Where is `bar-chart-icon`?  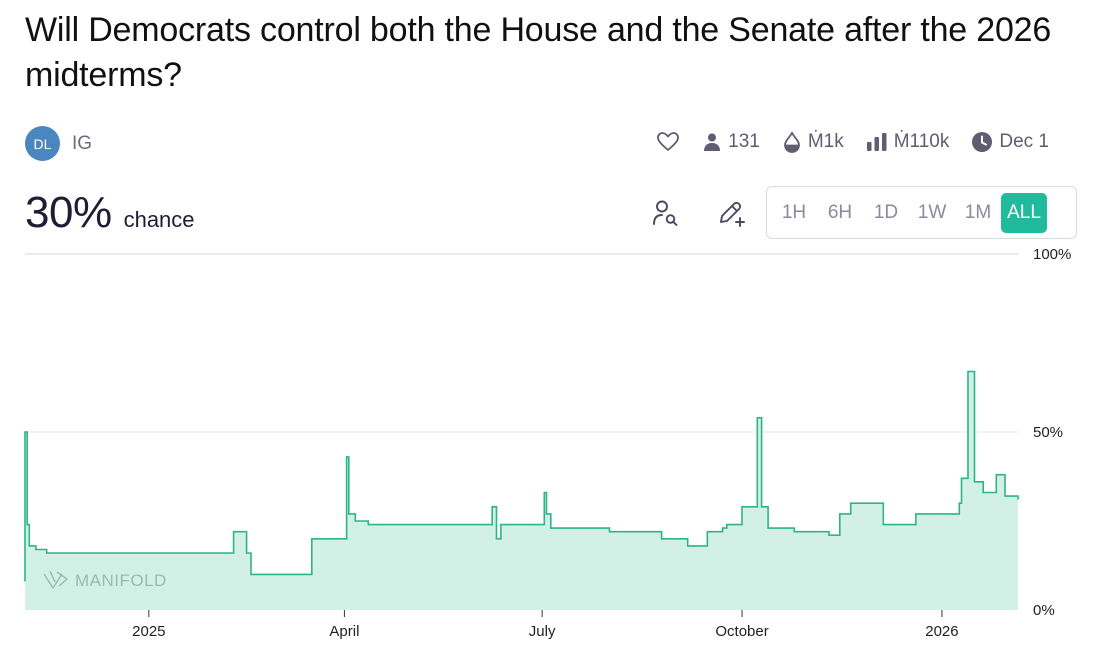
bar-chart-icon is located at coordinates (876, 142).